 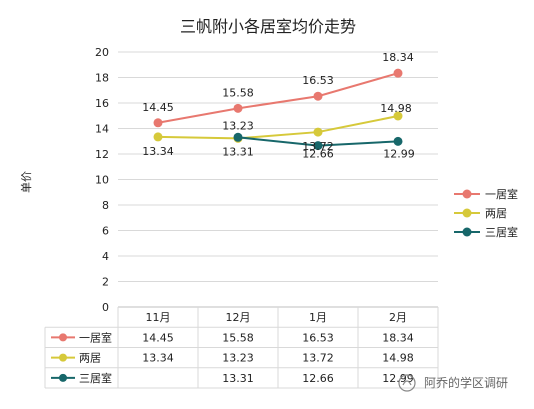 I want to click on table-cell: 14.45, so click(x=158, y=337).